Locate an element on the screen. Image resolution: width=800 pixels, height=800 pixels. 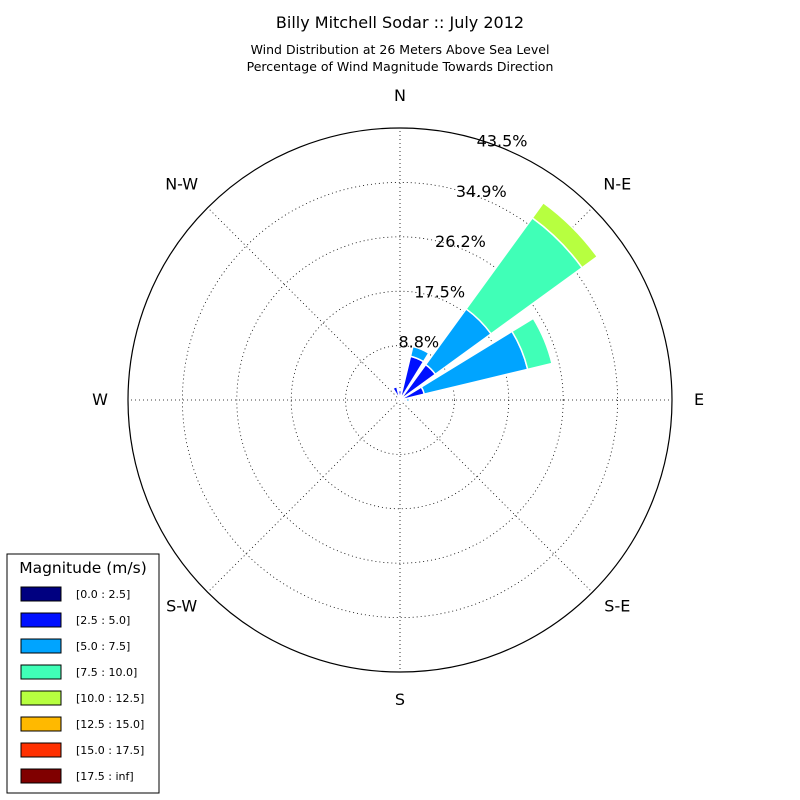
grid-ring is located at coordinates (400, 400).